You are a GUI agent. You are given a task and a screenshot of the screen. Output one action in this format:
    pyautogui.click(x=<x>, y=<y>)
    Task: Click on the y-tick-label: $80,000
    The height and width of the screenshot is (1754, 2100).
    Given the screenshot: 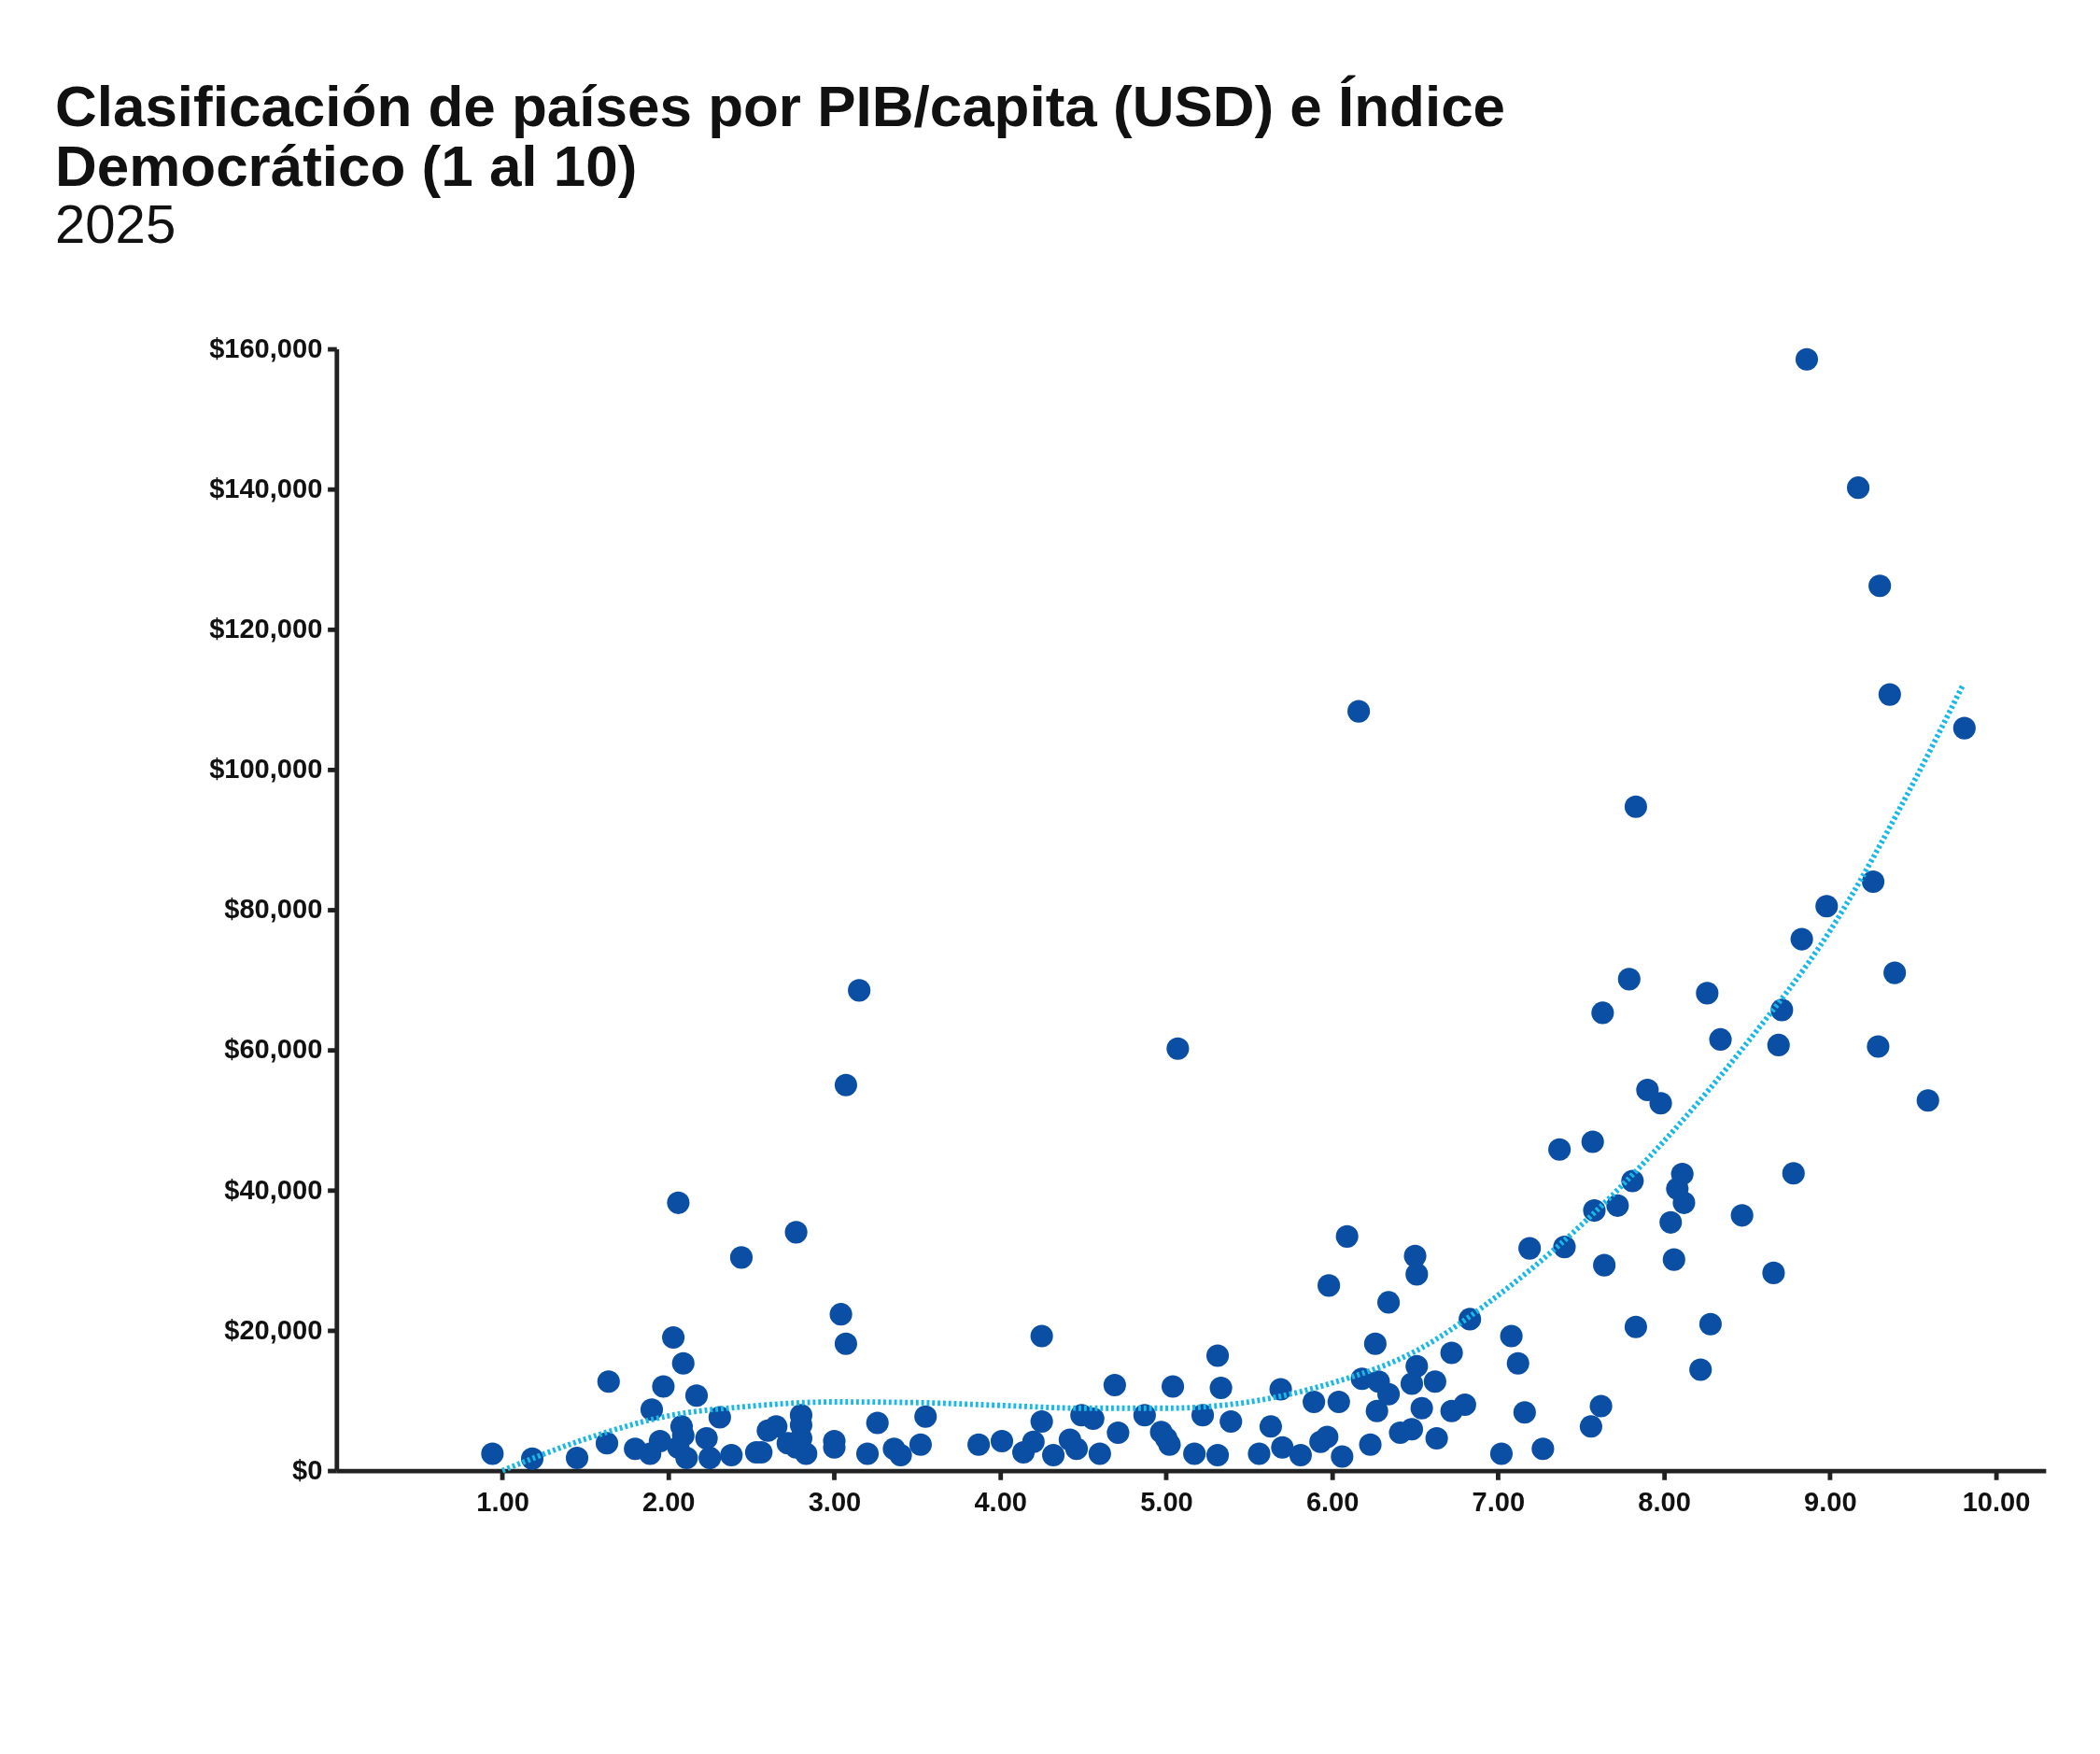 What is the action you would take?
    pyautogui.click(x=273, y=909)
    